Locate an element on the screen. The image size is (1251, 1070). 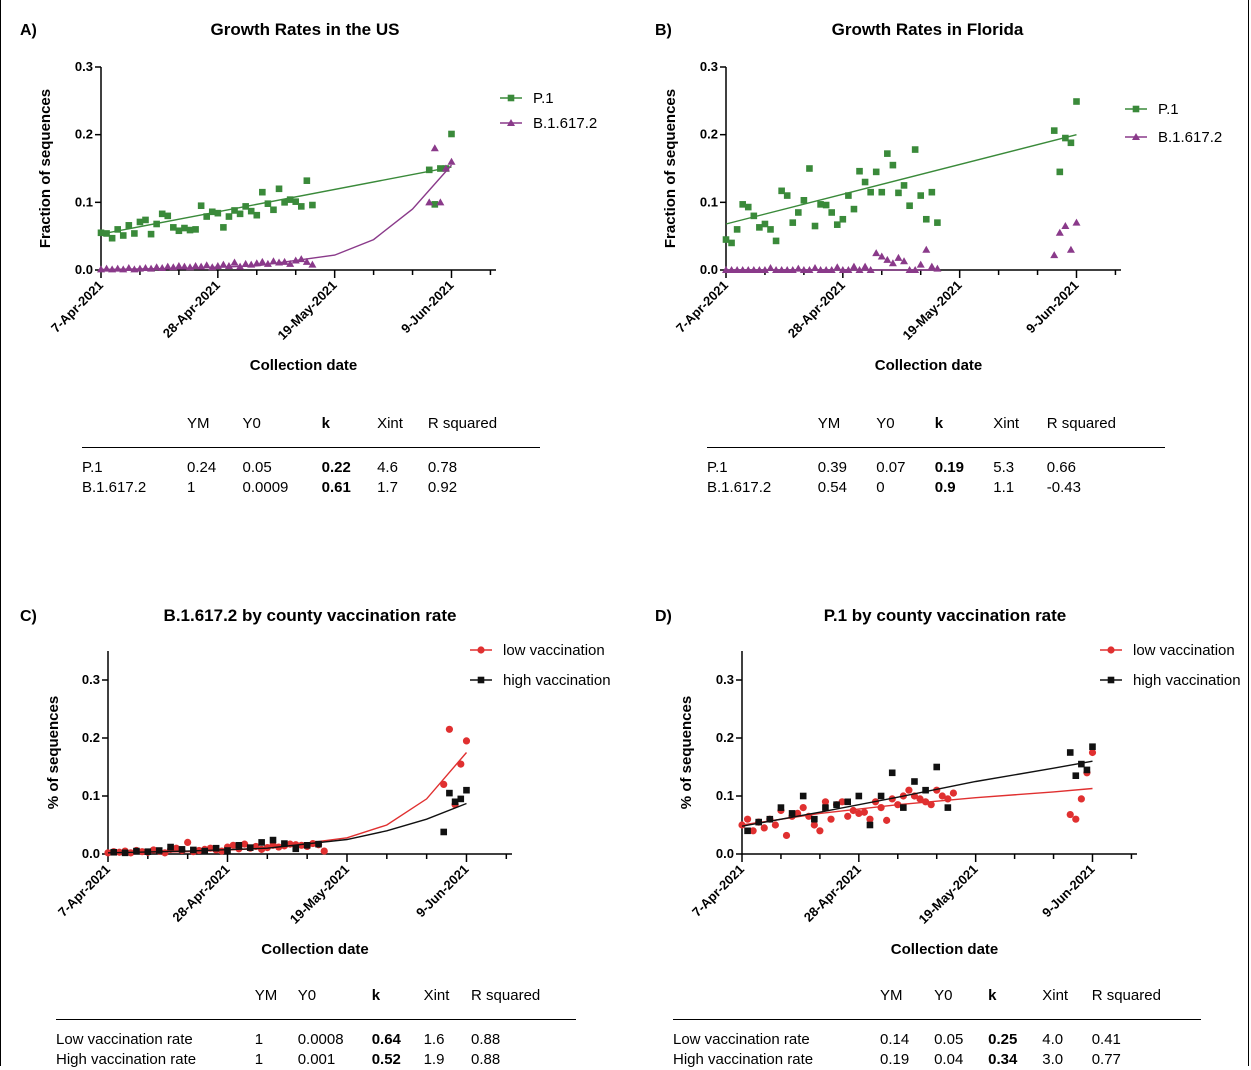
table-cell: P.1 is located at coordinates (717, 467).